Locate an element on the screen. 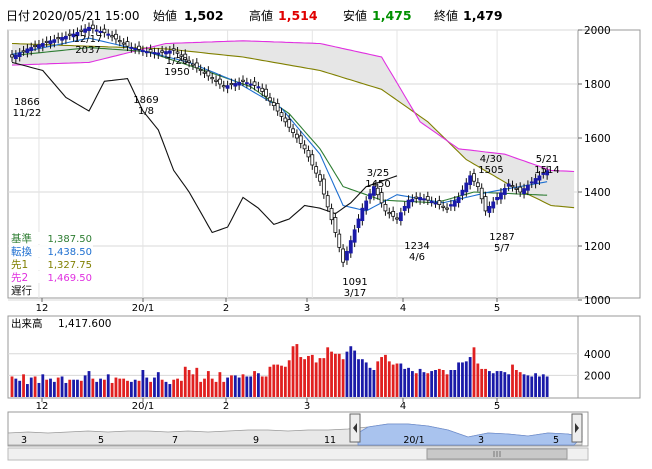 The height and width of the screenshot is (469, 652). price-tick-label: 1000 is located at coordinates (597, 301).